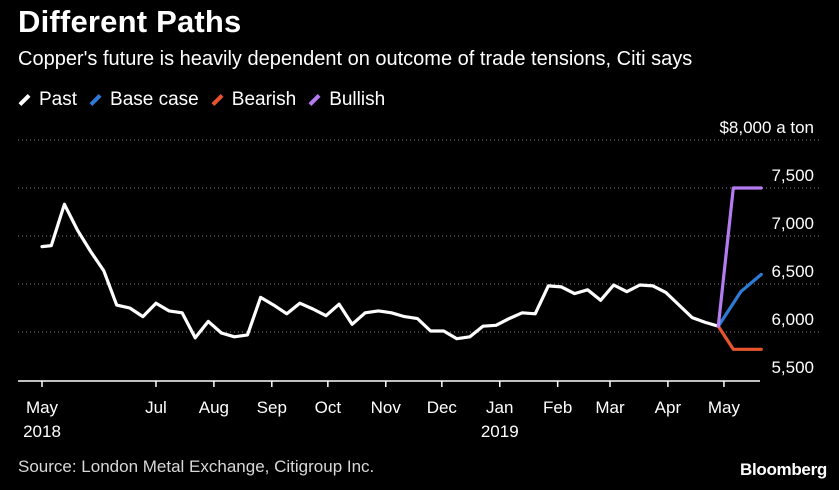  What do you see at coordinates (557, 407) in the screenshot?
I see `x-tick-label: Feb` at bounding box center [557, 407].